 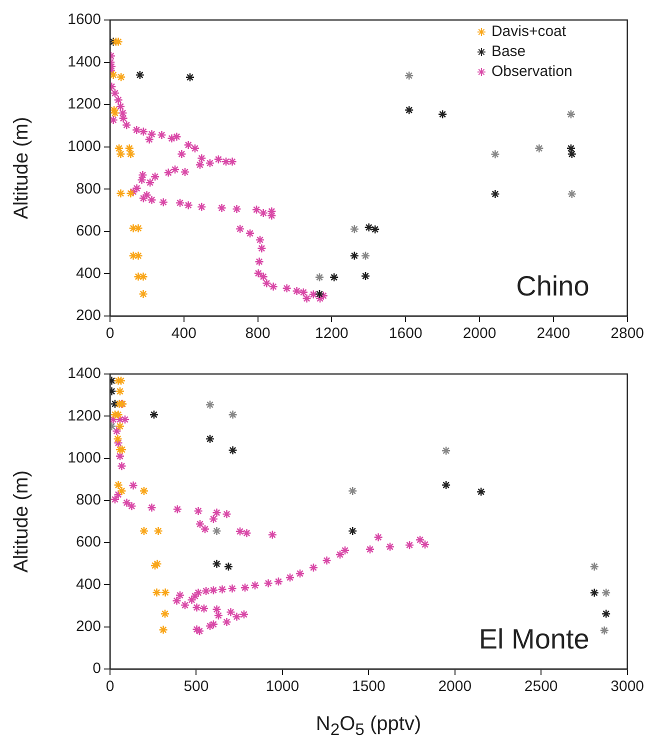 I want to click on legend-label: Davis+coat, so click(x=529, y=31).